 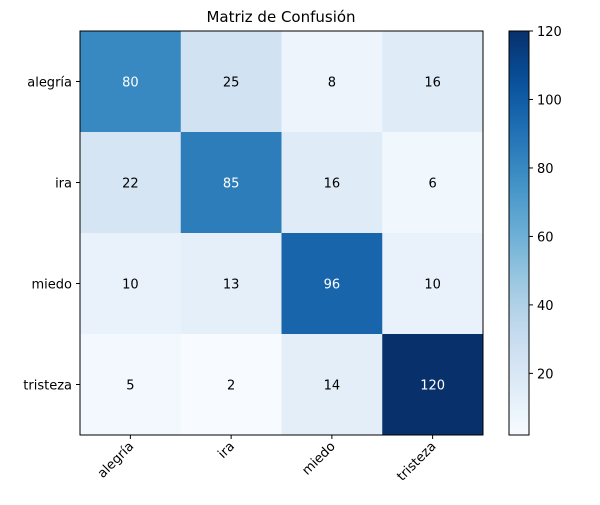 I want to click on x-tick-label: alegría, so click(x=116, y=460).